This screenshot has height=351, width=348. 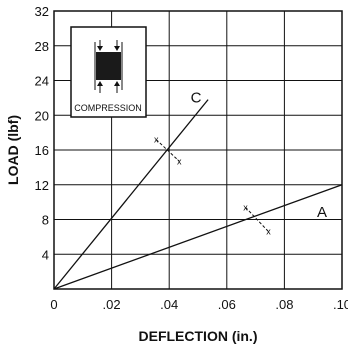 I want to click on x-tick-label: 0, so click(x=53, y=304).